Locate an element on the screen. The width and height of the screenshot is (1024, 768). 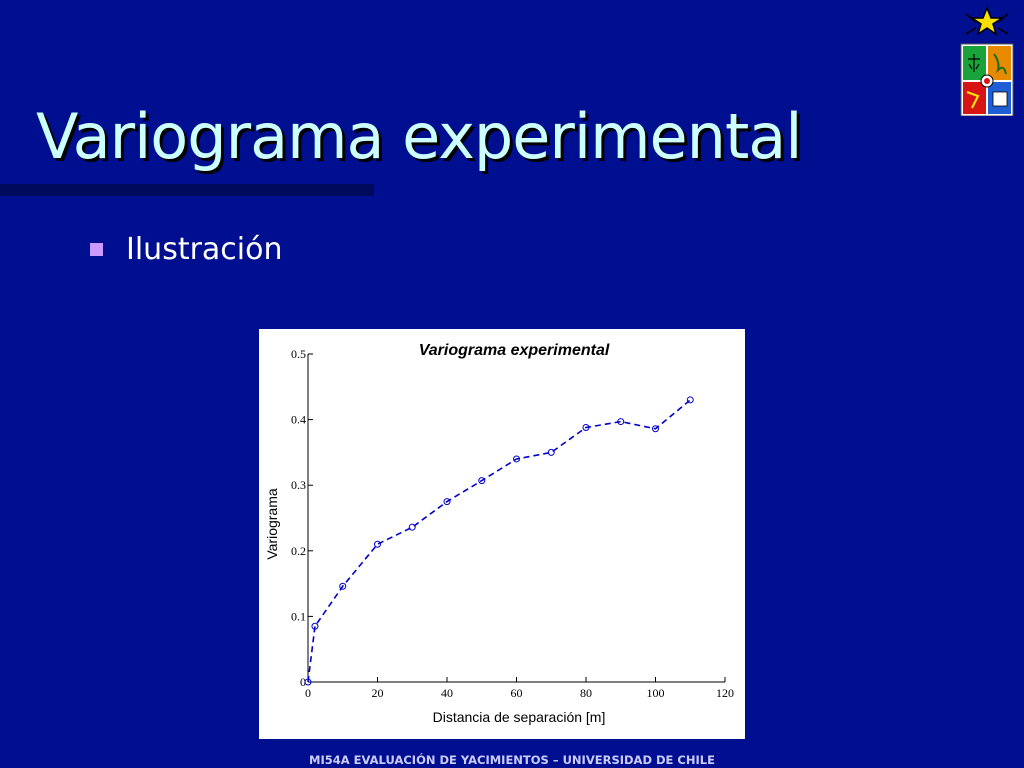
bullet-item: Ilustración is located at coordinates (186, 249).